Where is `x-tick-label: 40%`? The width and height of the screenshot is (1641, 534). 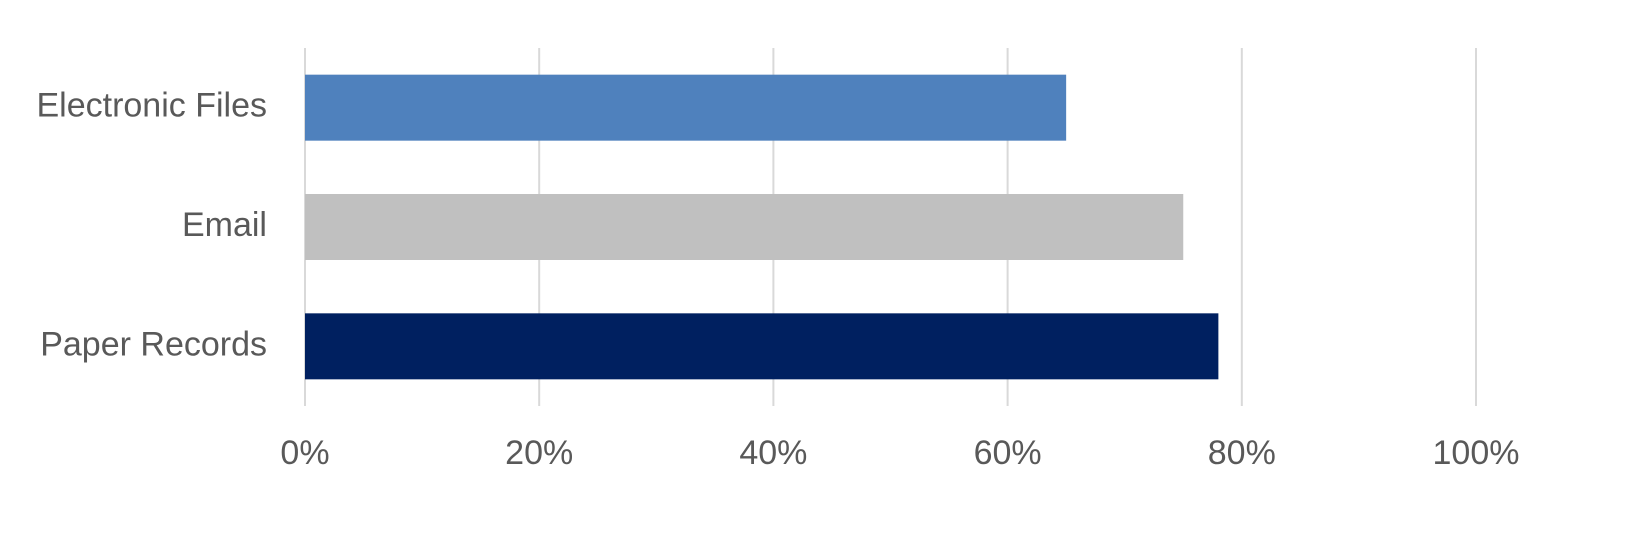
x-tick-label: 40% is located at coordinates (773, 453).